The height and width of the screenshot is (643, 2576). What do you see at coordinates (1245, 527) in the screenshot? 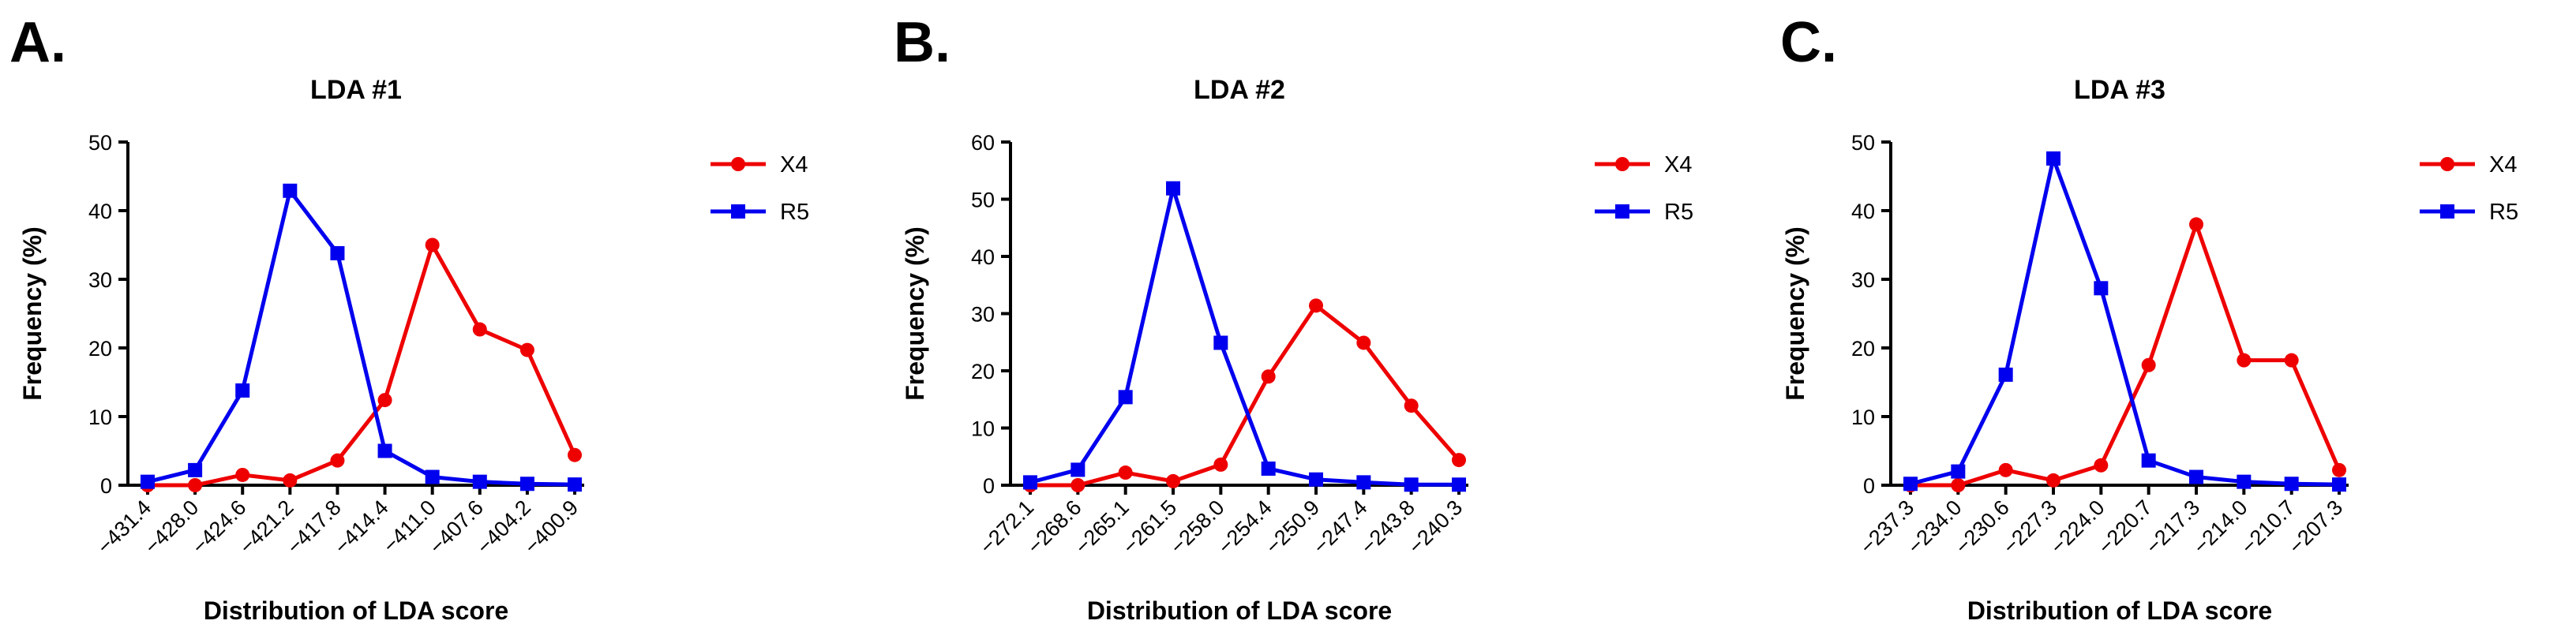
I see `x-tick-label: −254.4` at bounding box center [1245, 527].